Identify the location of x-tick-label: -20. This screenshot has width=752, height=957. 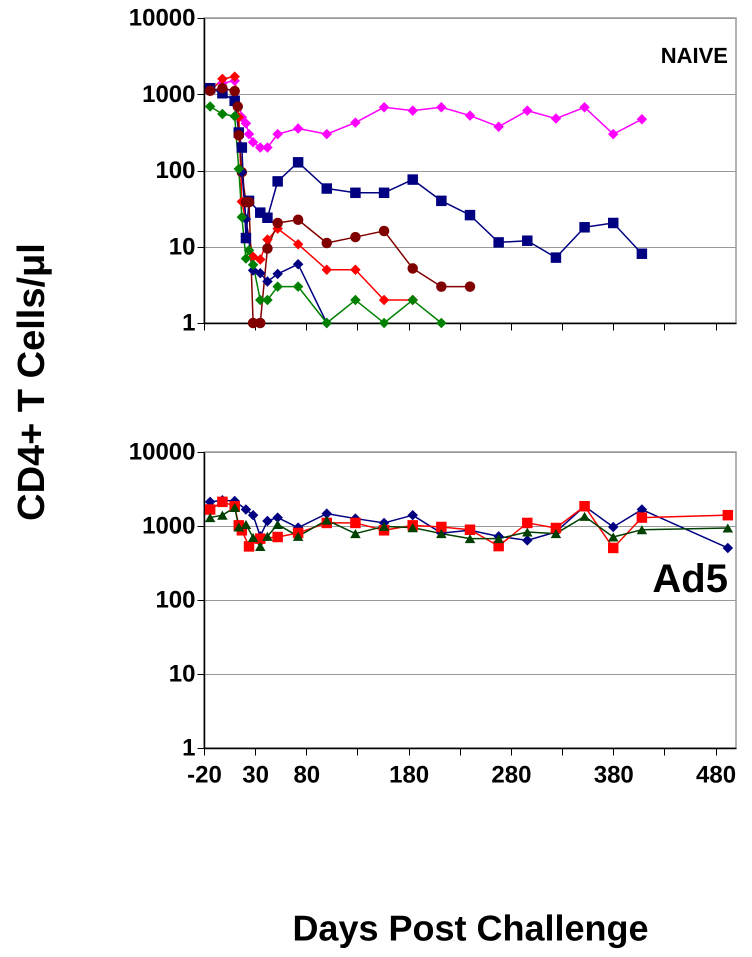
(204, 775).